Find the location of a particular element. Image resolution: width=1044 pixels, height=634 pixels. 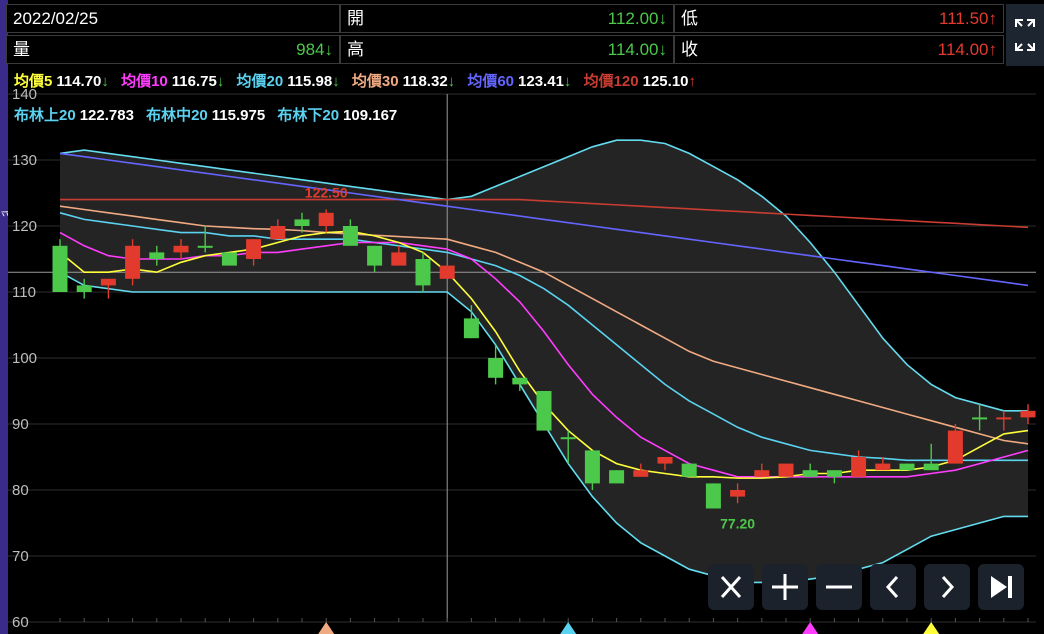

bb-legend-item: 布林下20 109.167 is located at coordinates (337, 115).